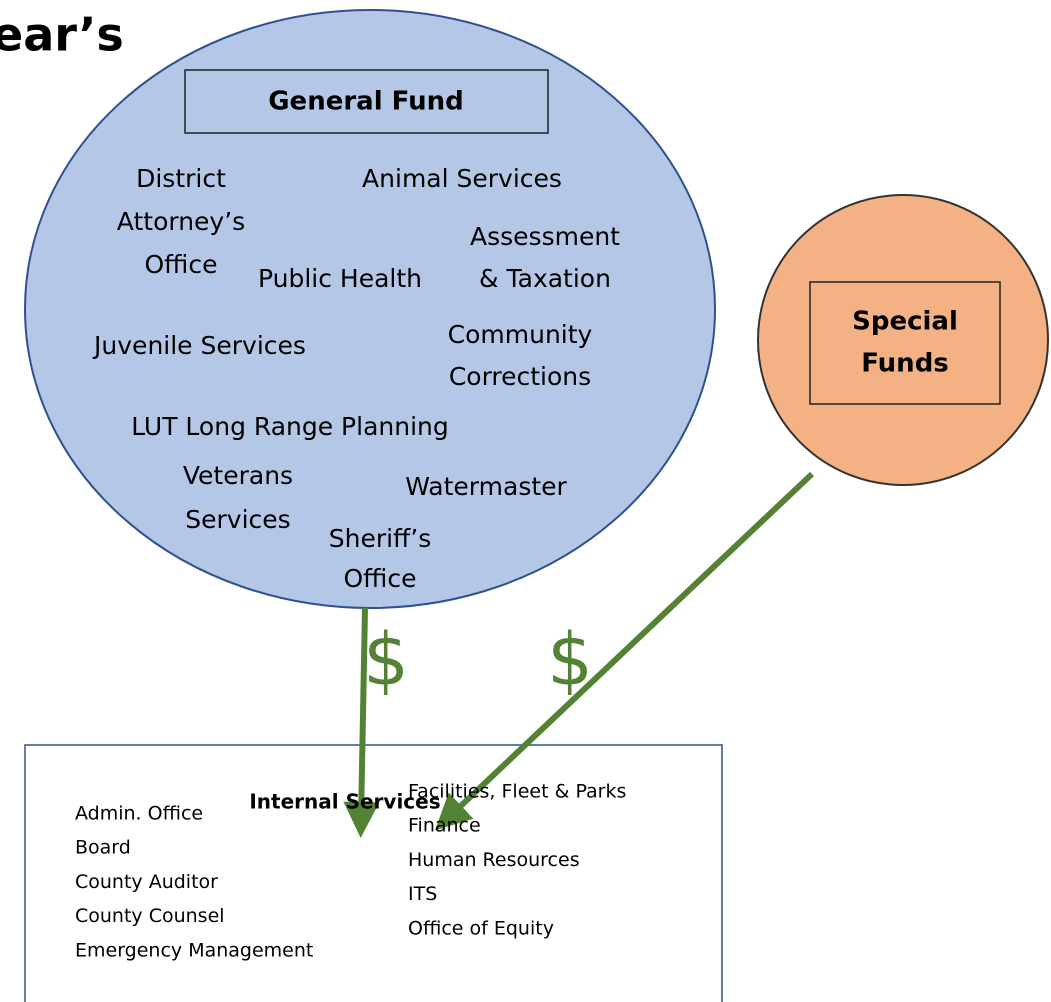  What do you see at coordinates (905, 343) in the screenshot?
I see `special-funds-box` at bounding box center [905, 343].